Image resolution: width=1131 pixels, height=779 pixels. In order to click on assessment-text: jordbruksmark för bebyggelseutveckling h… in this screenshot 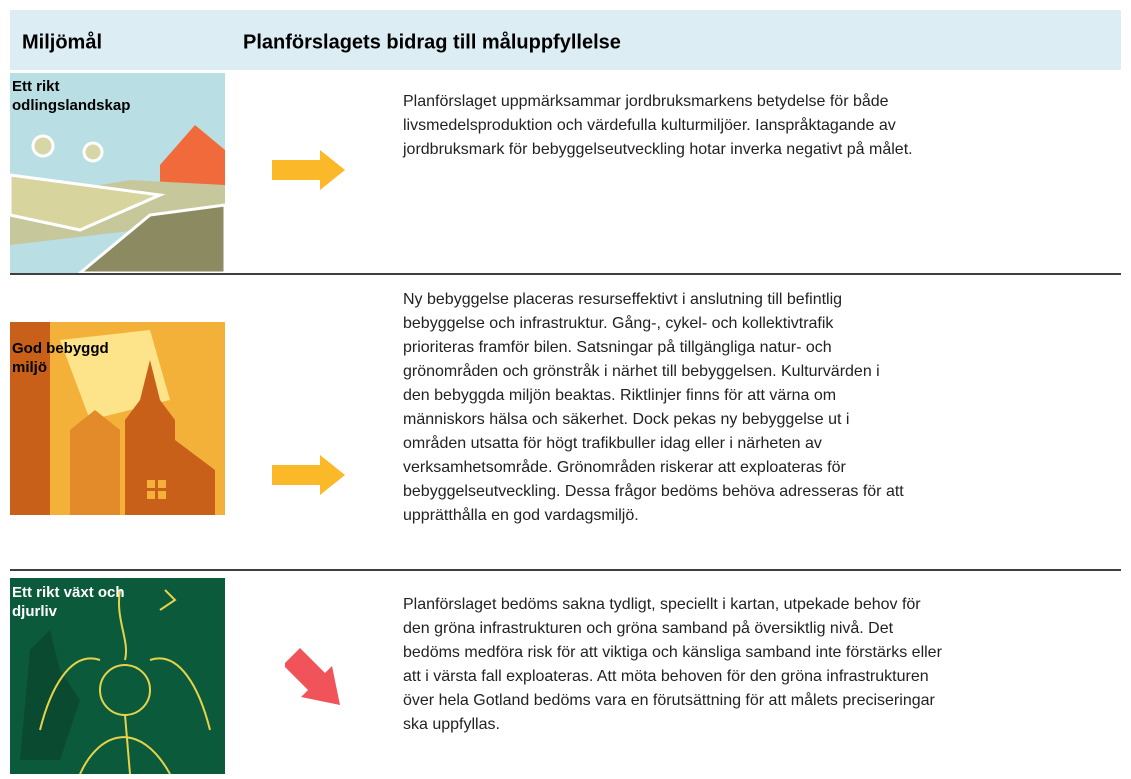, I will do `click(657, 149)`.